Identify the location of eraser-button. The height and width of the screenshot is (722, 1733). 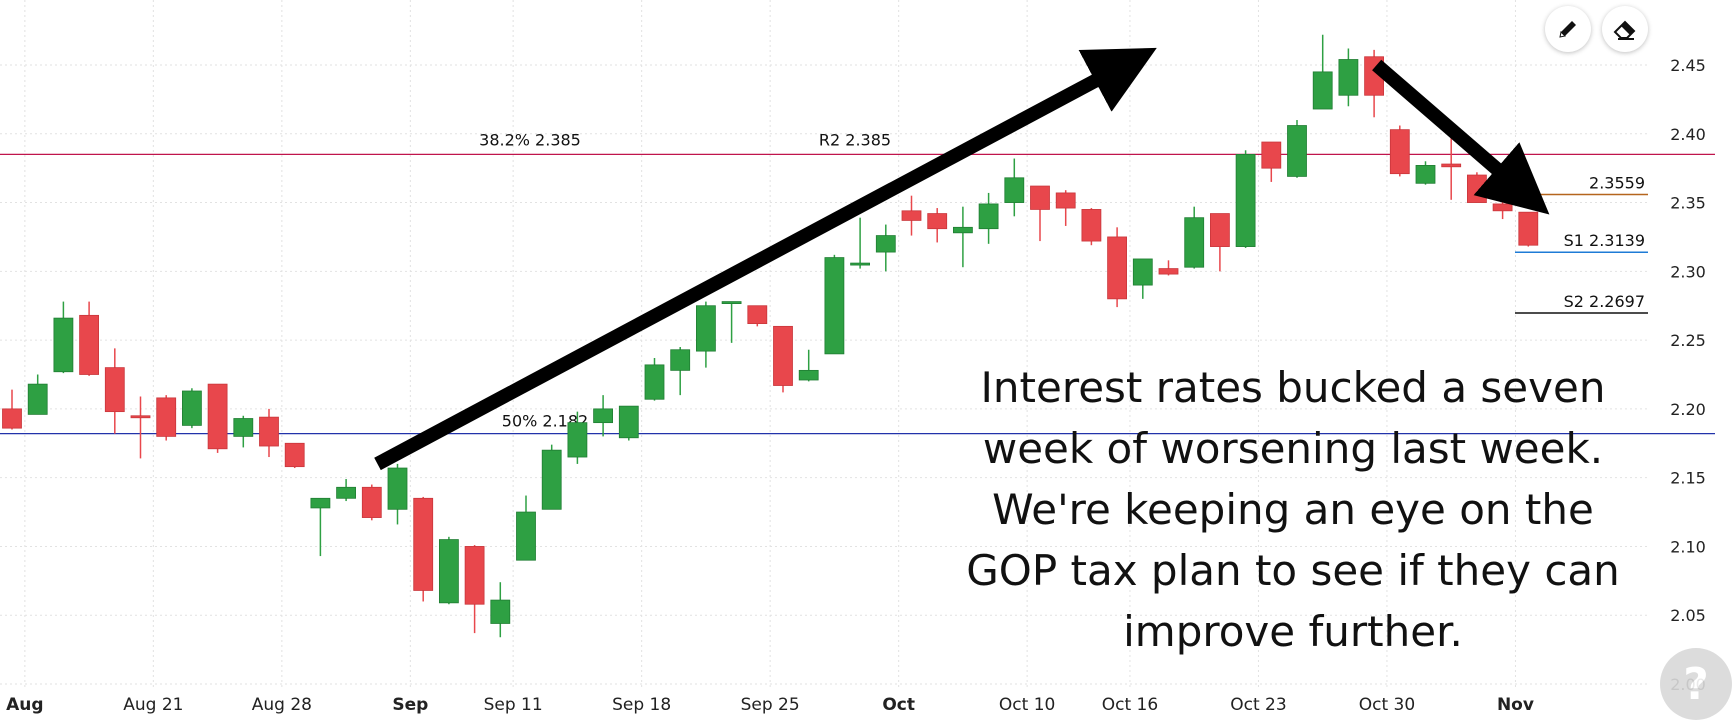
(1625, 29).